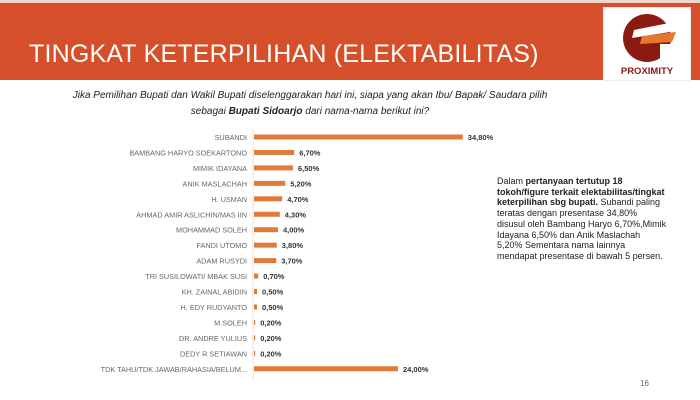  What do you see at coordinates (265, 111) in the screenshot?
I see `question-bold: Bupati Sidoarjo` at bounding box center [265, 111].